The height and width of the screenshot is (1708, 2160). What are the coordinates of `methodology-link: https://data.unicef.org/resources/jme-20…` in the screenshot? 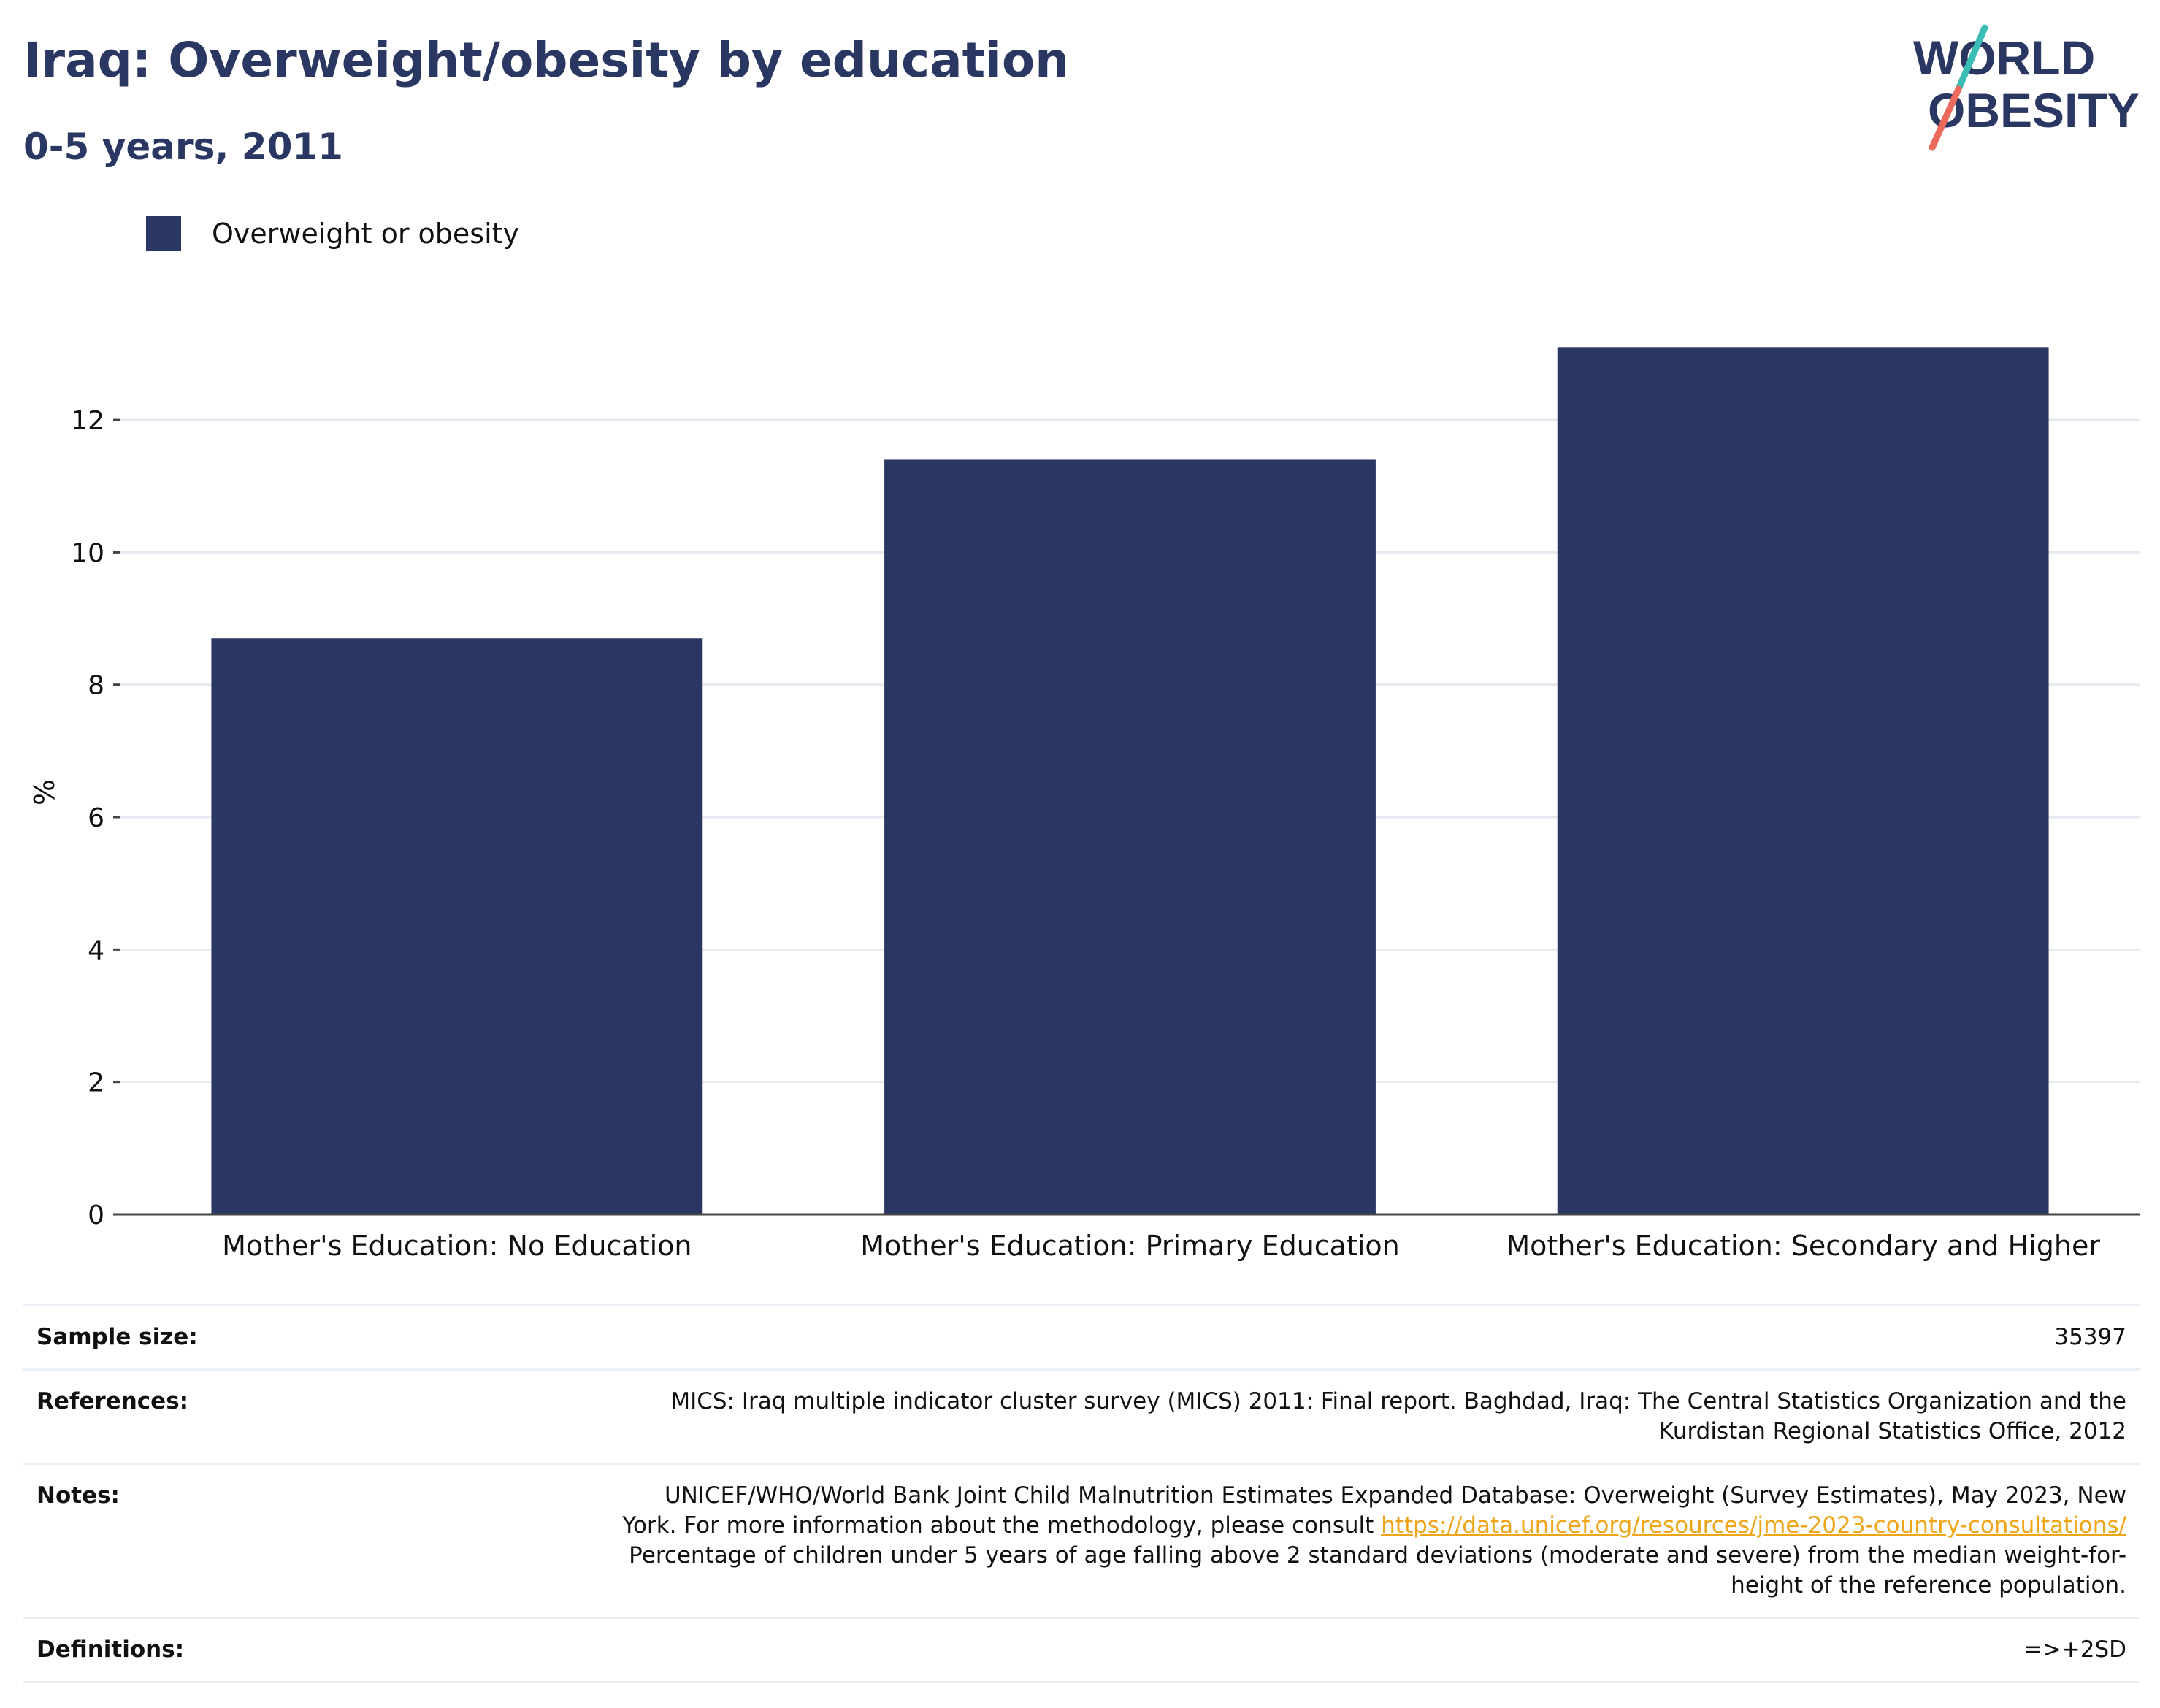 It's located at (1753, 1525).